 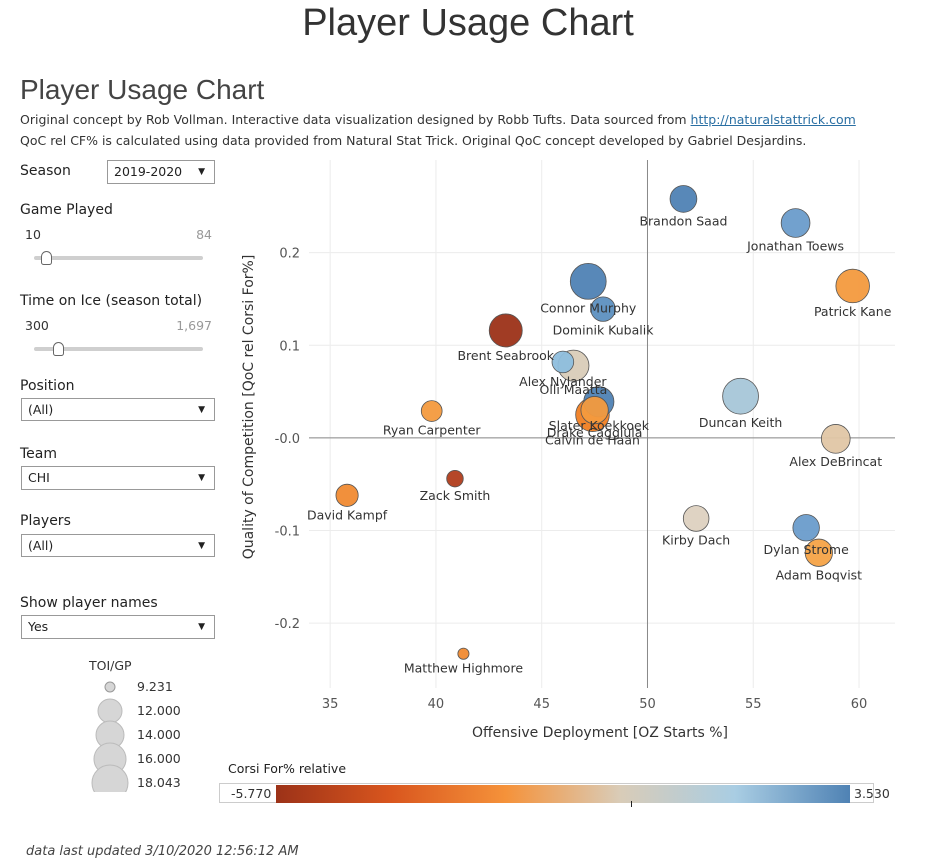 What do you see at coordinates (41, 545) in the screenshot?
I see `players-value: (All)` at bounding box center [41, 545].